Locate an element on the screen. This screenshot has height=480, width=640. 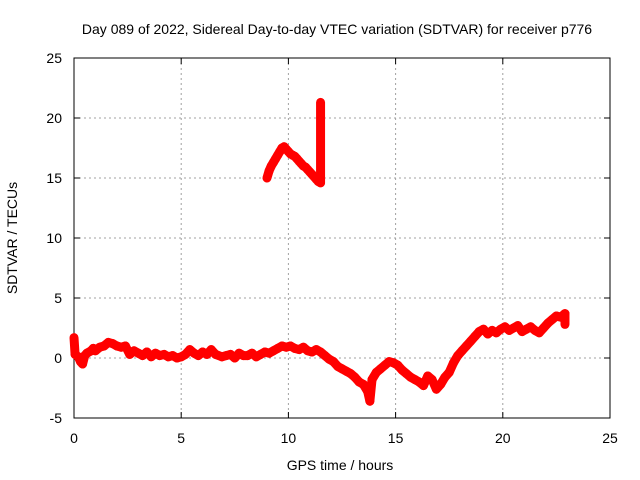
y-tick-label: 15 is located at coordinates (54, 178).